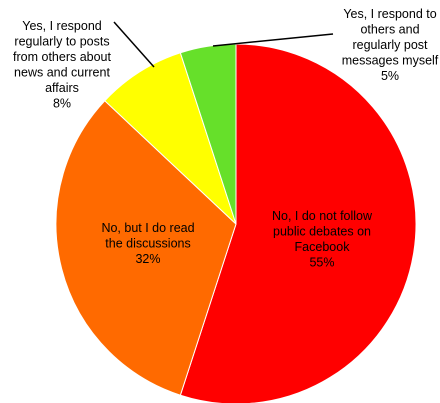  I want to click on slice-label-line: No, but I do read, so click(147, 228).